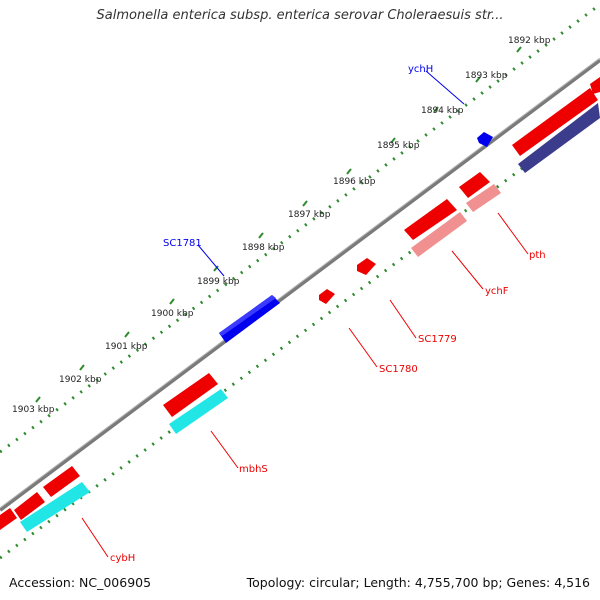  Describe the element at coordinates (595, 85) in the screenshot. I see `gene-edge-red` at that location.